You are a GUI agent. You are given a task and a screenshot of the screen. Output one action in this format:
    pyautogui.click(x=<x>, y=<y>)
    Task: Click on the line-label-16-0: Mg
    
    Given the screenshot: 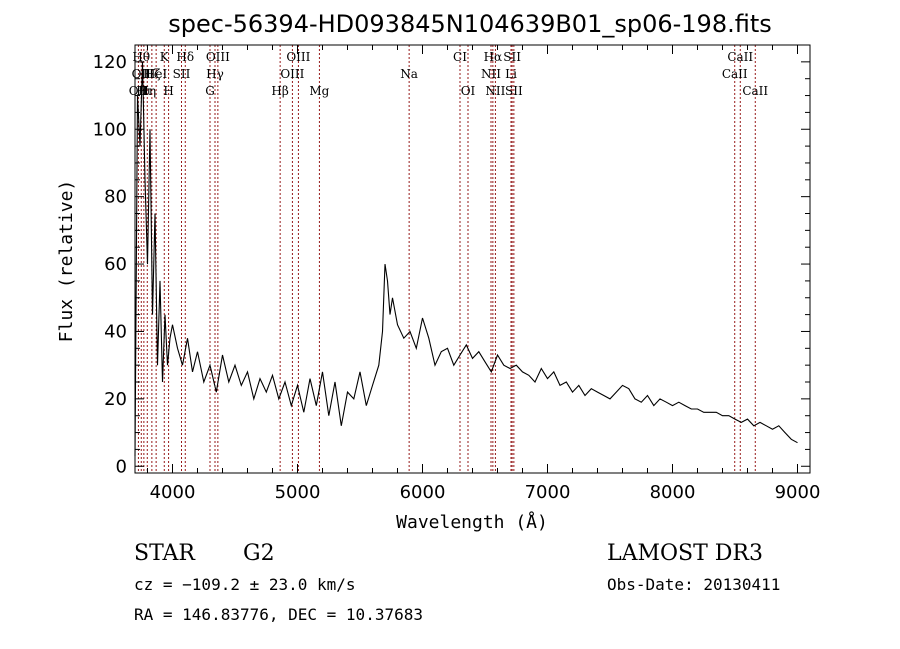 What is the action you would take?
    pyautogui.click(x=319, y=91)
    